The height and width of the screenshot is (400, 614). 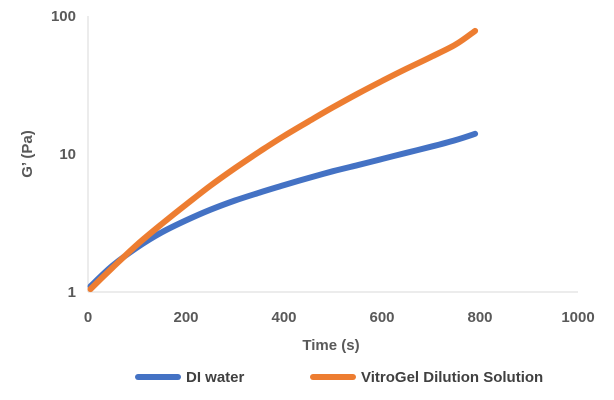 What do you see at coordinates (72, 292) in the screenshot?
I see `y-tick-label: 1` at bounding box center [72, 292].